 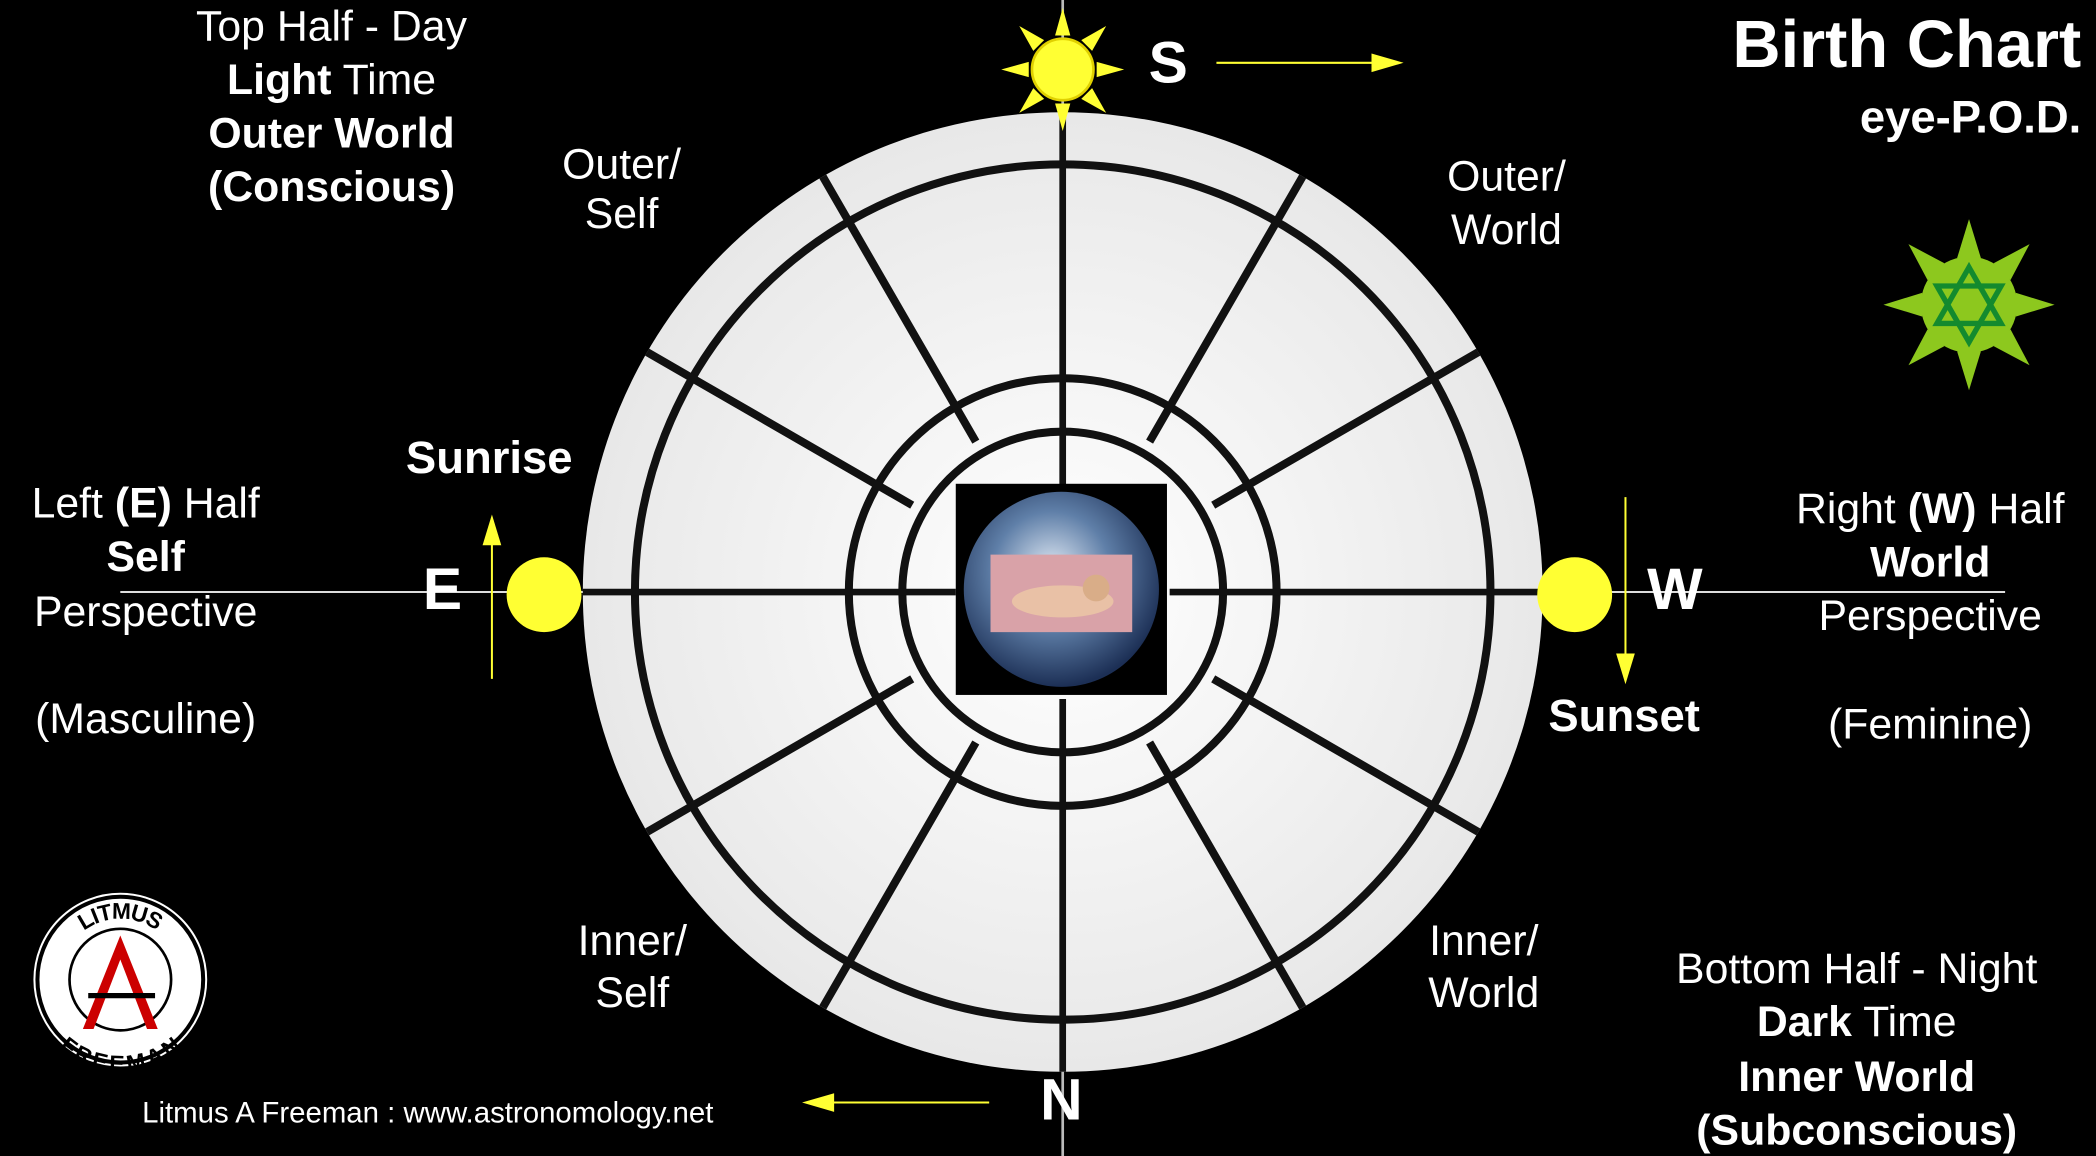 I want to click on sunrise-sun, so click(x=544, y=595).